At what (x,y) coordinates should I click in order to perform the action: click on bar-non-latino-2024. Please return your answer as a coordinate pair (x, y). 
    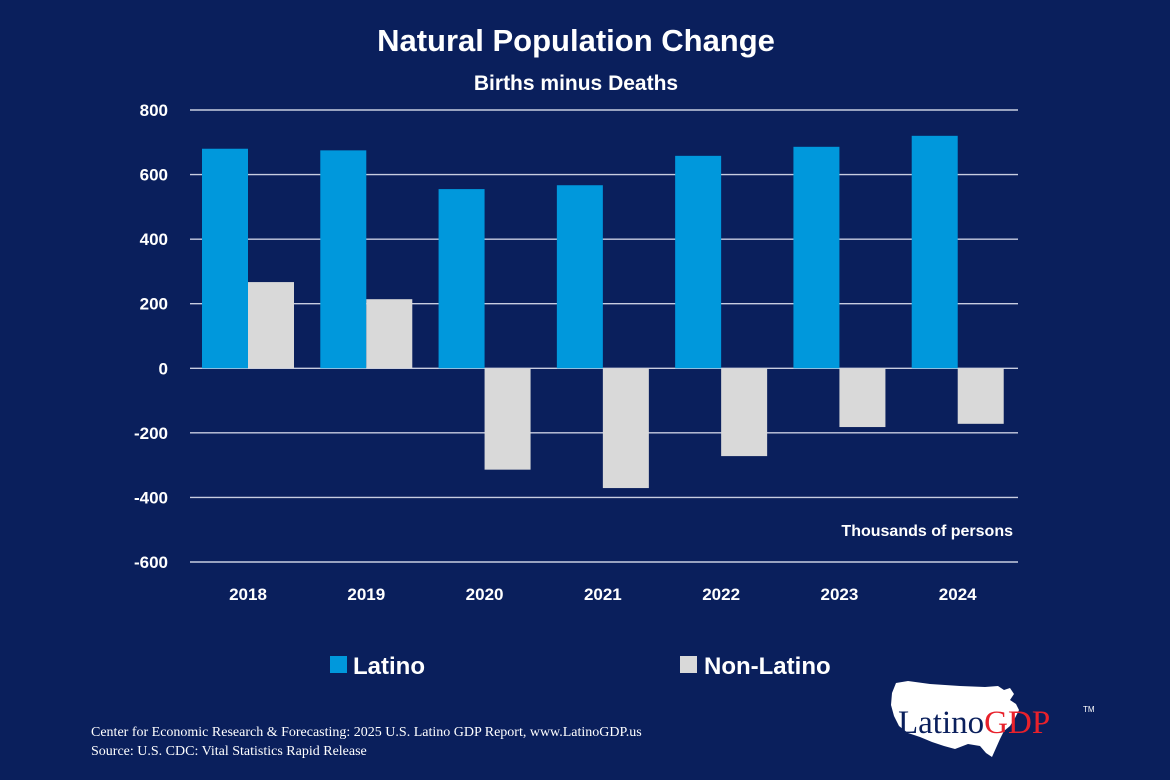
    Looking at the image, I should click on (980, 396).